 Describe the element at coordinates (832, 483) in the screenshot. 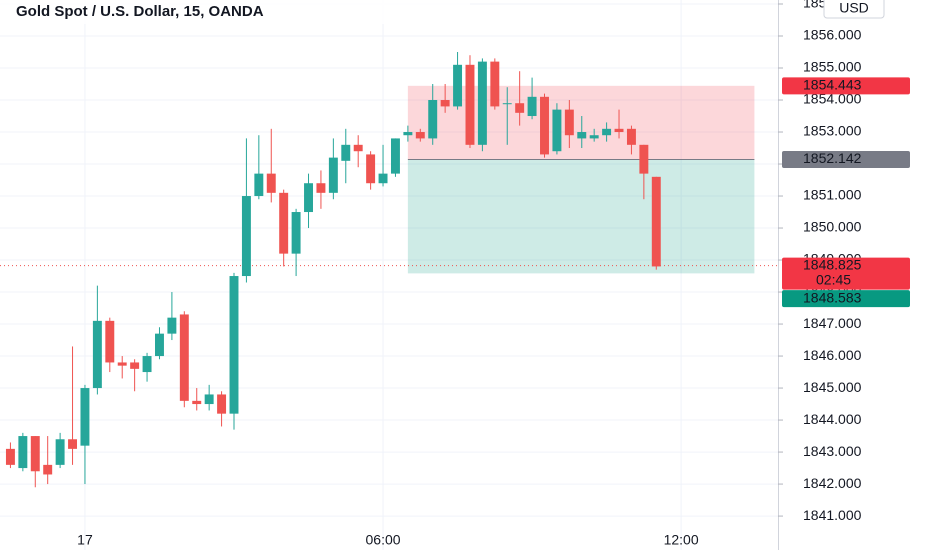

I see `y-tick-label: 1842.000` at that location.